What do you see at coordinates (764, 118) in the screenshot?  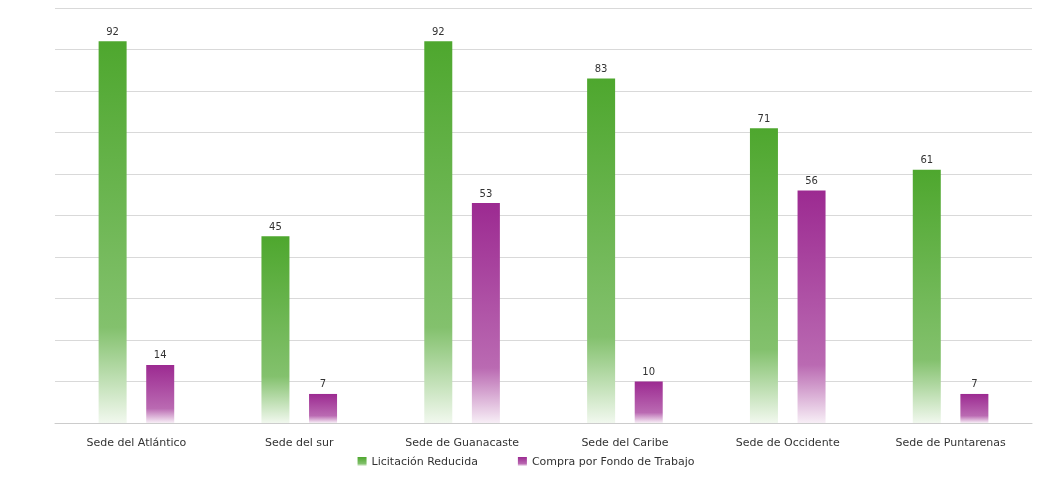 I see `data-label: 71` at bounding box center [764, 118].